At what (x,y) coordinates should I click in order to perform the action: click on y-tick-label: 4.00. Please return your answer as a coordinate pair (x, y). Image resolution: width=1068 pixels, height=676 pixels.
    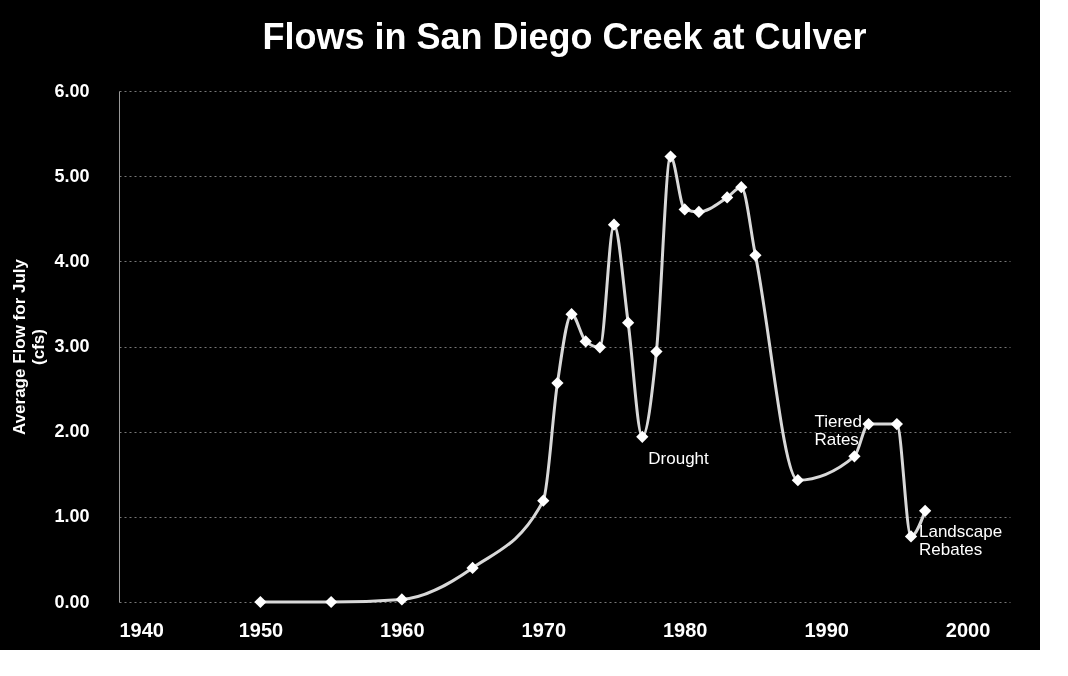
    Looking at the image, I should click on (72, 260).